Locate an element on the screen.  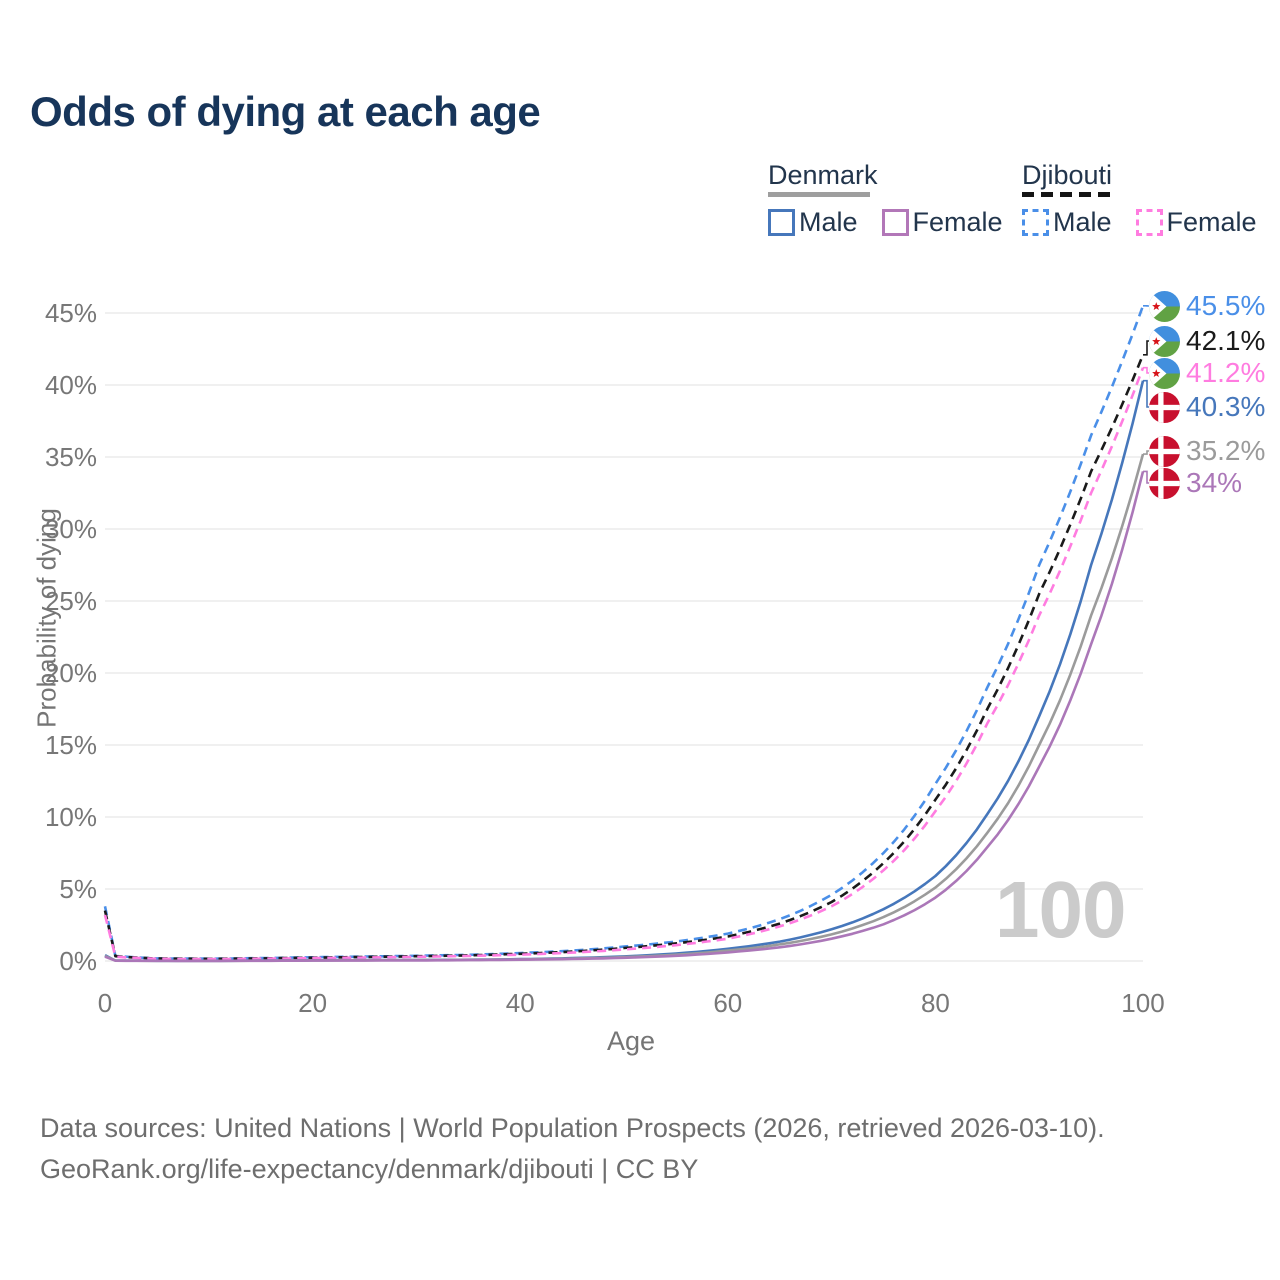
svg-text: 40% is located at coordinates (71, 385).